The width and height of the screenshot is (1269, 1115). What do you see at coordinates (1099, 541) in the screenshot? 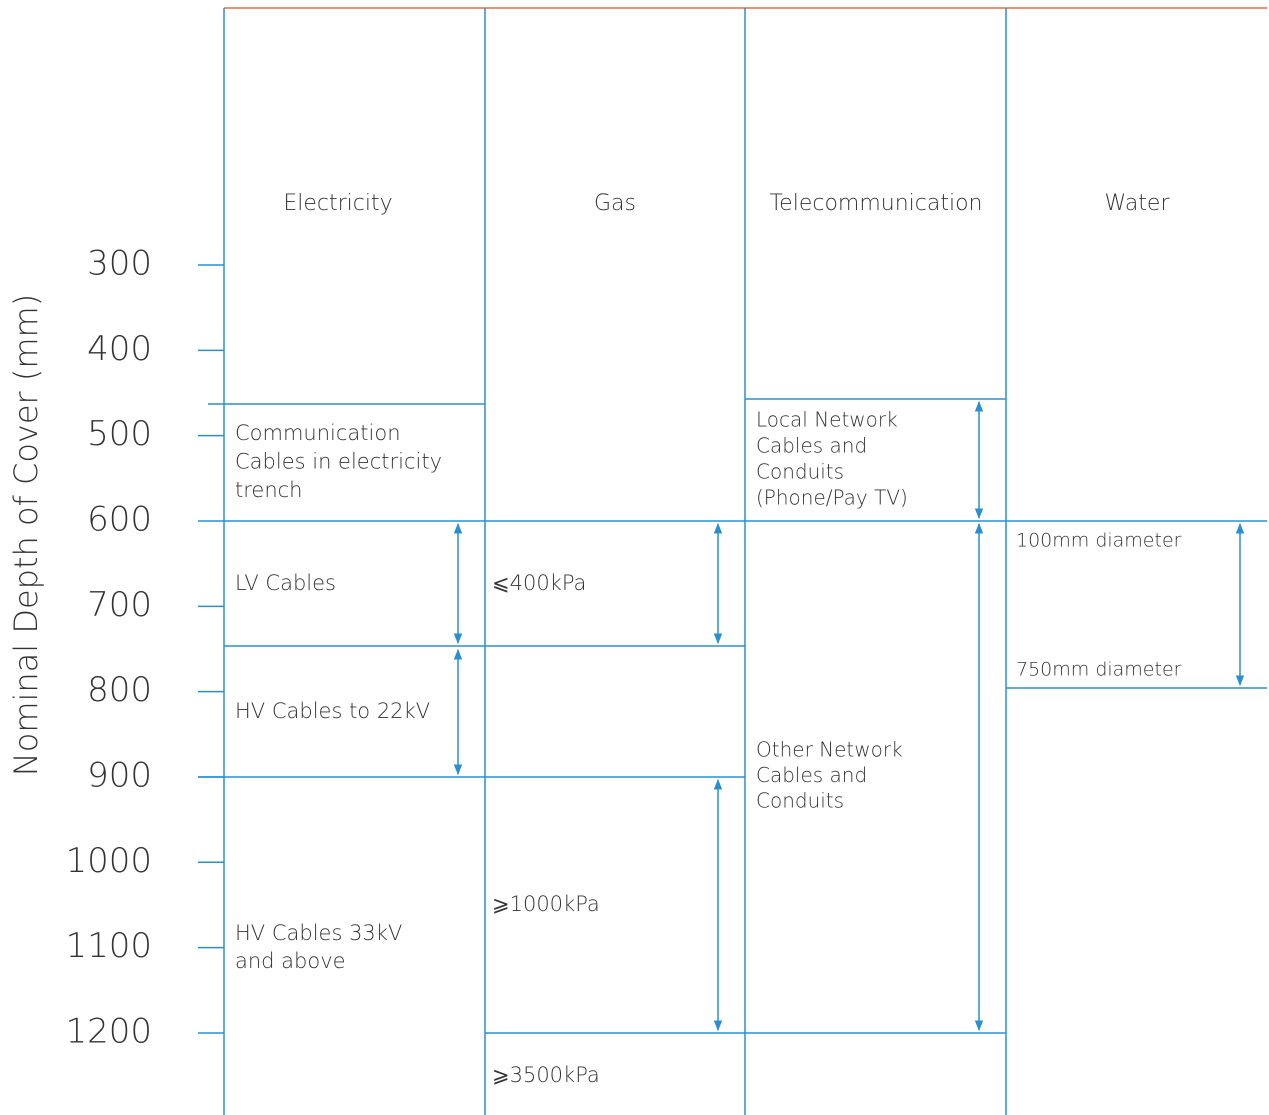
I see `cell-label: 100mm diameter` at bounding box center [1099, 541].